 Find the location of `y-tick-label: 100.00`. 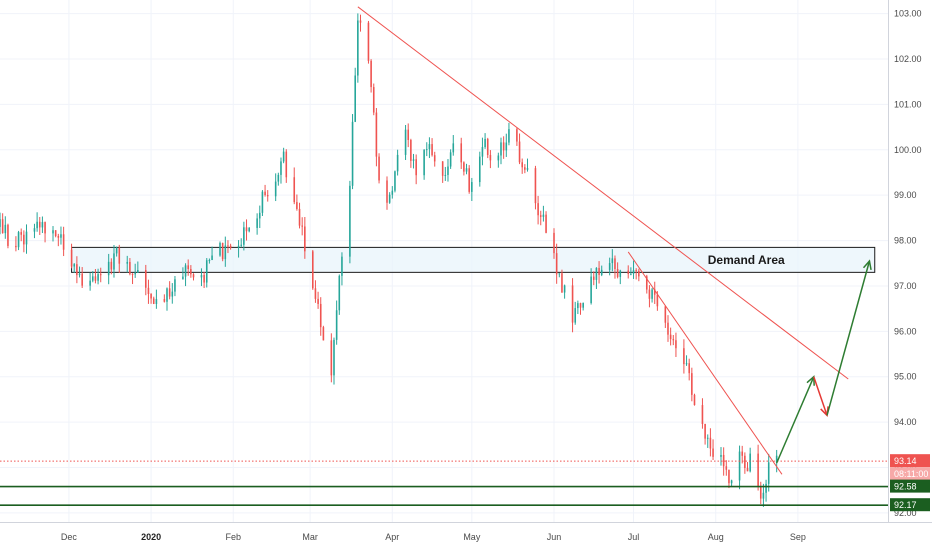

y-tick-label: 100.00 is located at coordinates (908, 150).